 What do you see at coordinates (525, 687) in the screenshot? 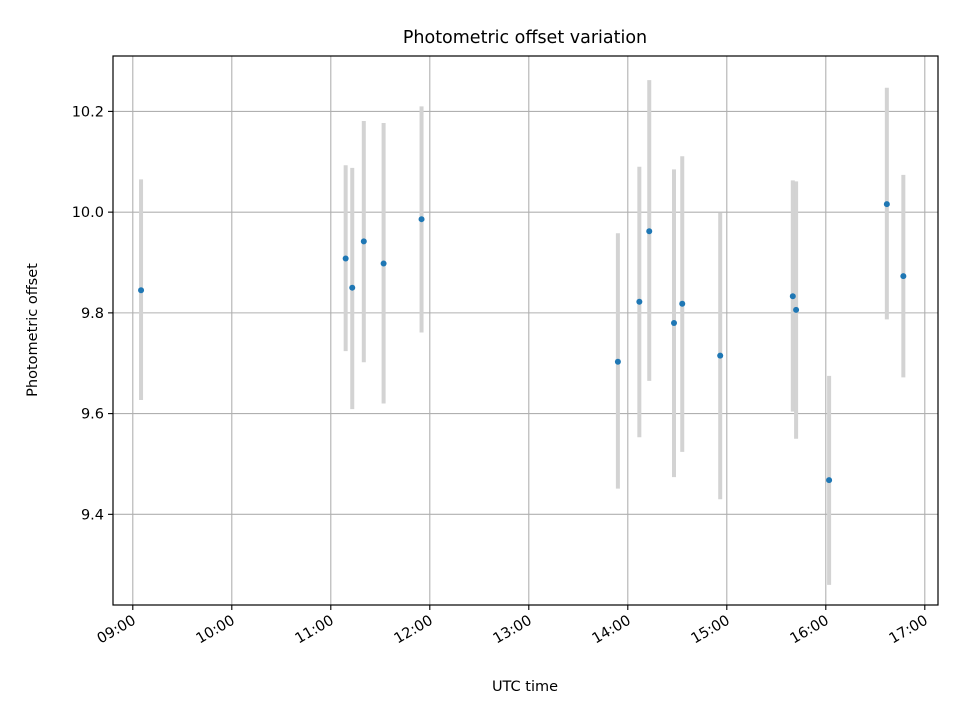
I see `x-axis-title: UTC time` at bounding box center [525, 687].